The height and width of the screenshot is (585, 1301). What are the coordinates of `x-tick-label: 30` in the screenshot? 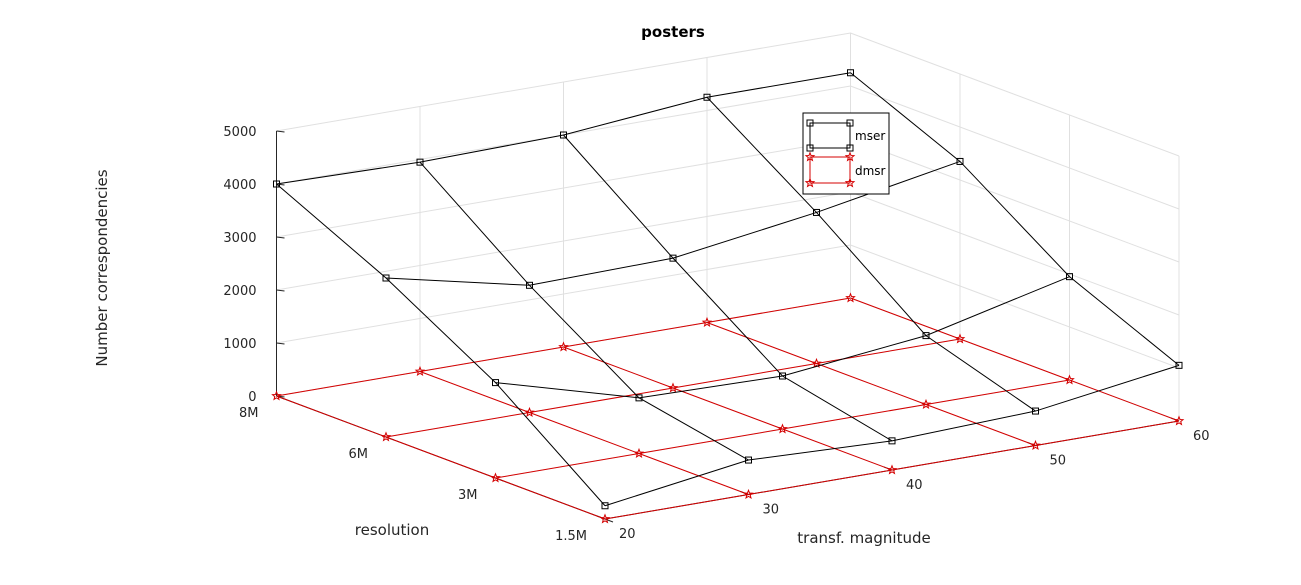 It's located at (771, 510).